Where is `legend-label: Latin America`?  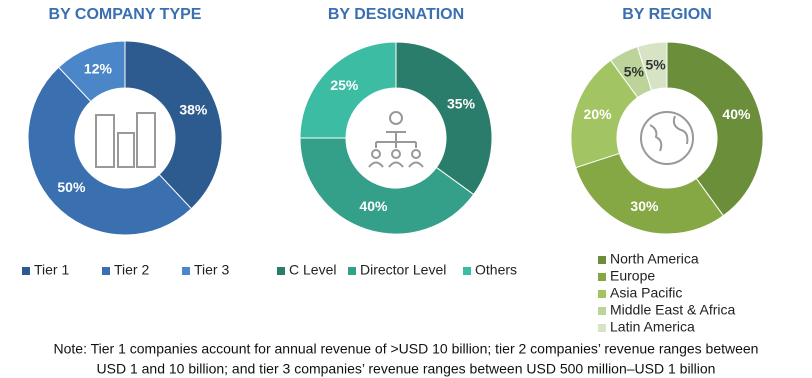 legend-label: Latin America is located at coordinates (652, 327).